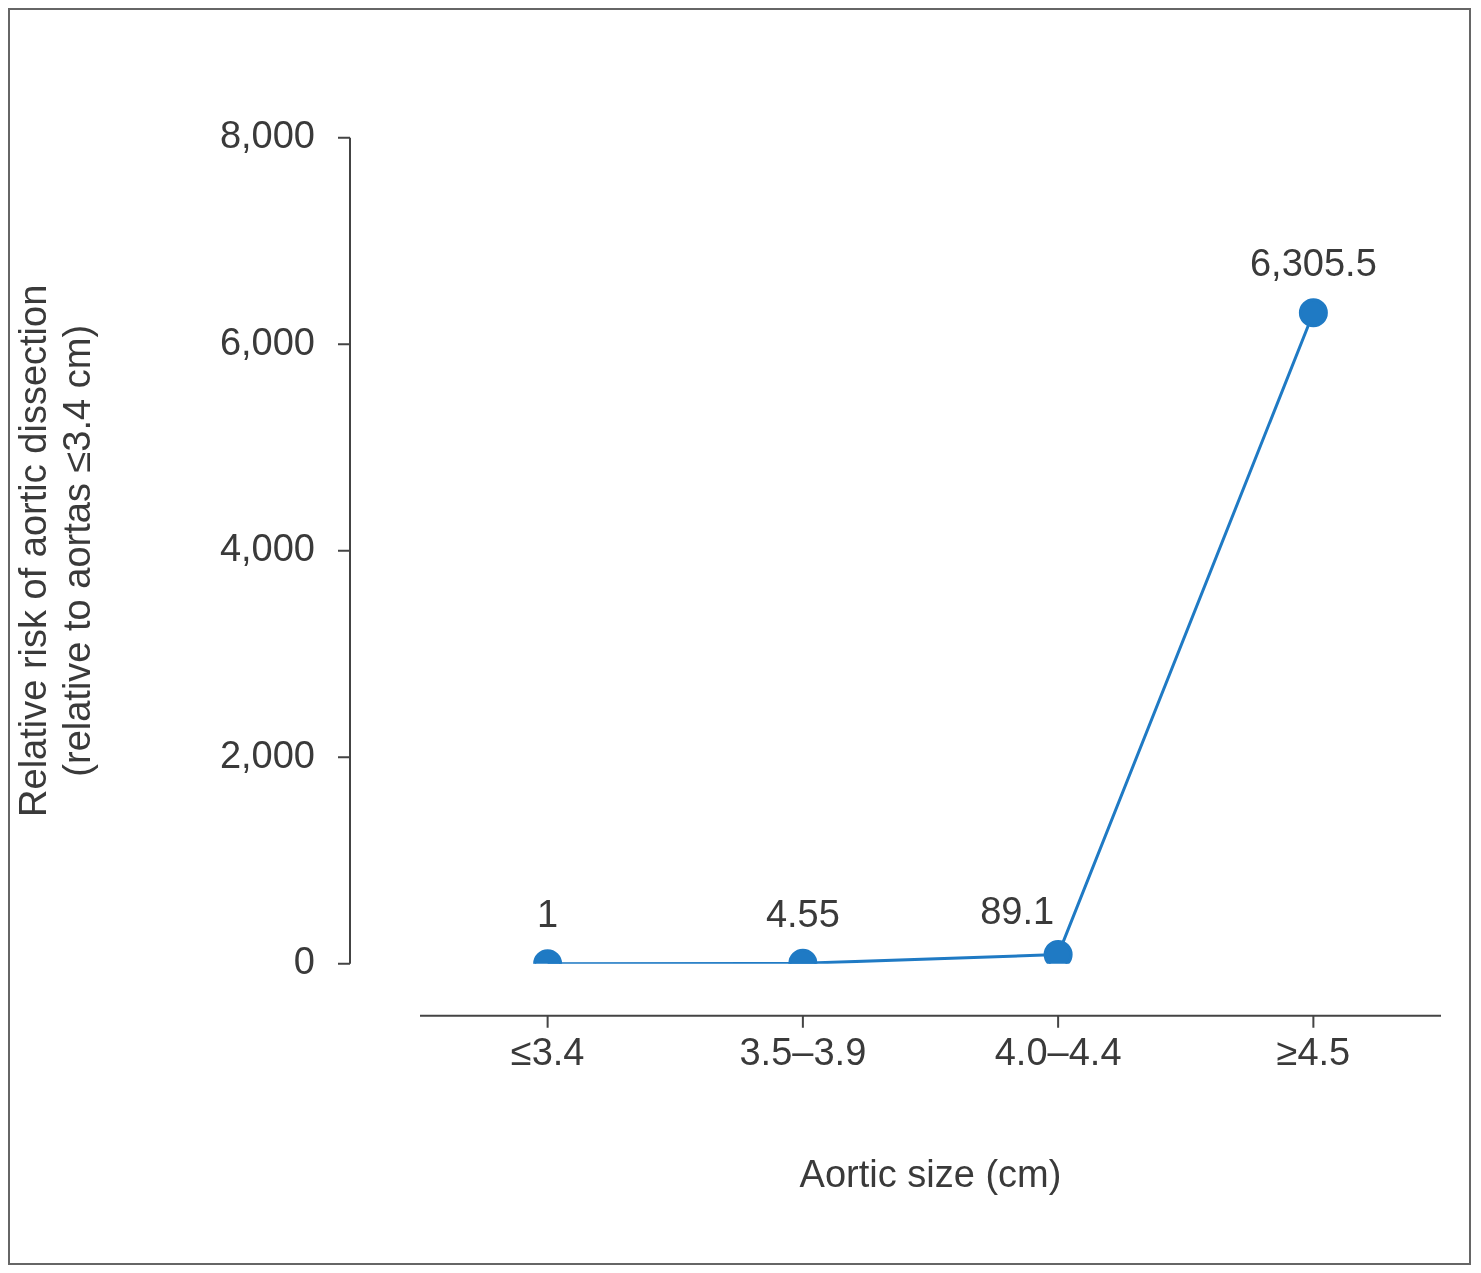  I want to click on y-axis-title: Relative risk of aortic dissection (relative to aortas ≤3.4 cm), so click(55, 550).